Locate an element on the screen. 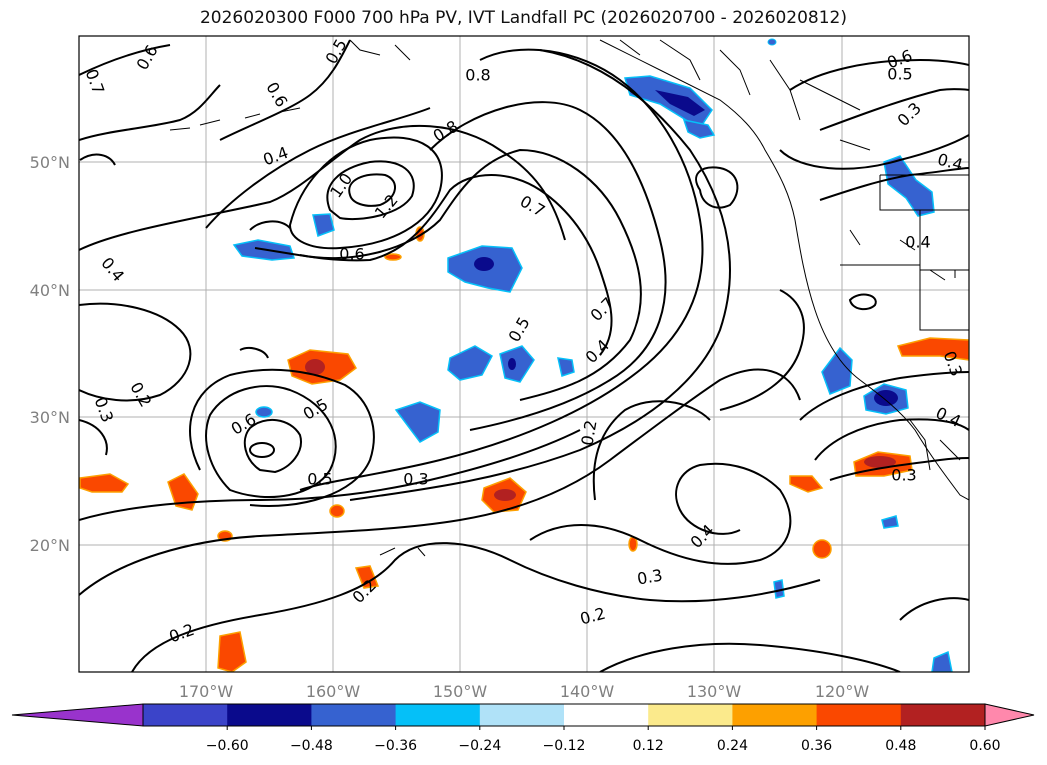 The height and width of the screenshot is (765, 1047). lat-label: 20°N is located at coordinates (50, 545).